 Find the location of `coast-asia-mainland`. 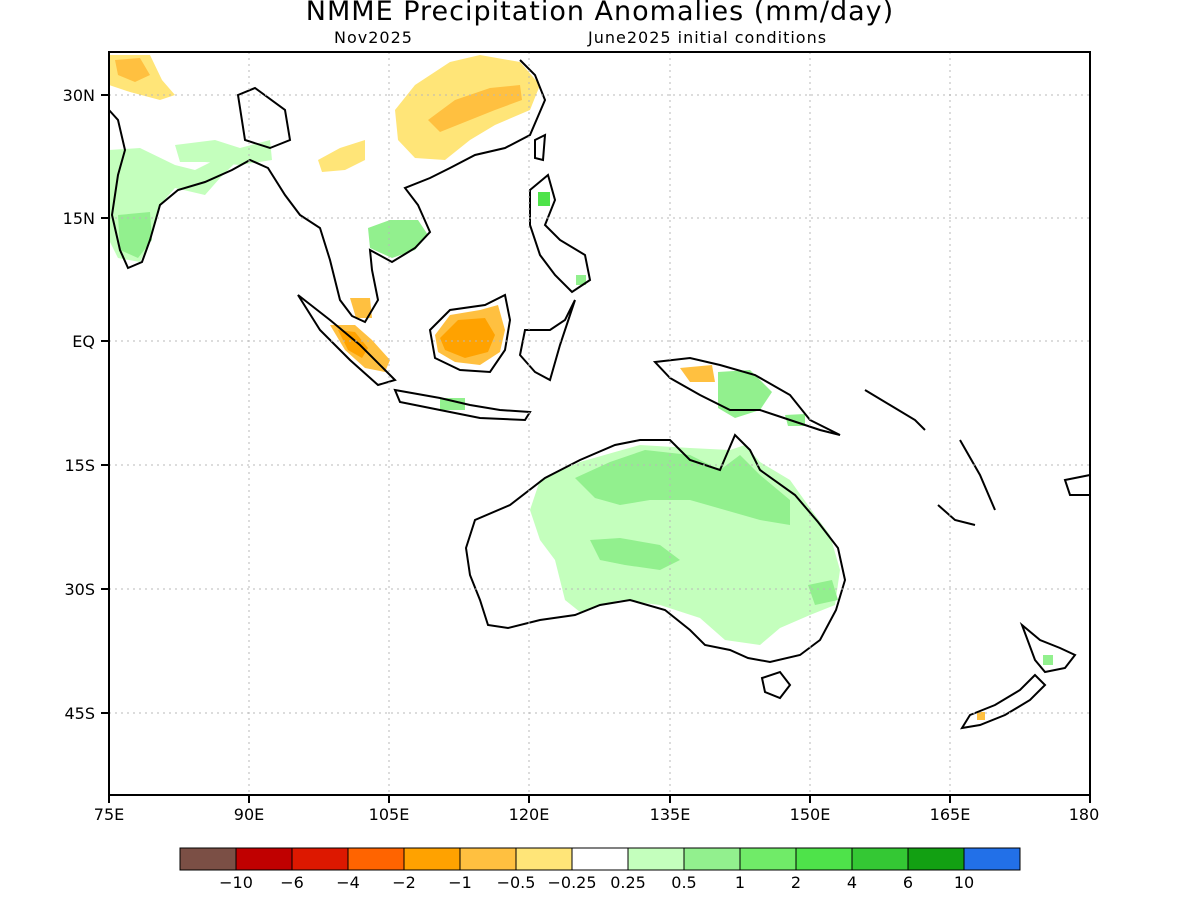

coast-asia-mainland is located at coordinates (327, 191).